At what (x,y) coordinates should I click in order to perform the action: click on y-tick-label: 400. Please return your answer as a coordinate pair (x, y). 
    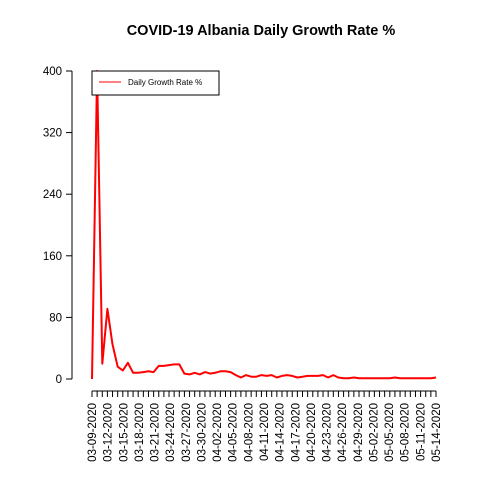
    Looking at the image, I should click on (52, 72).